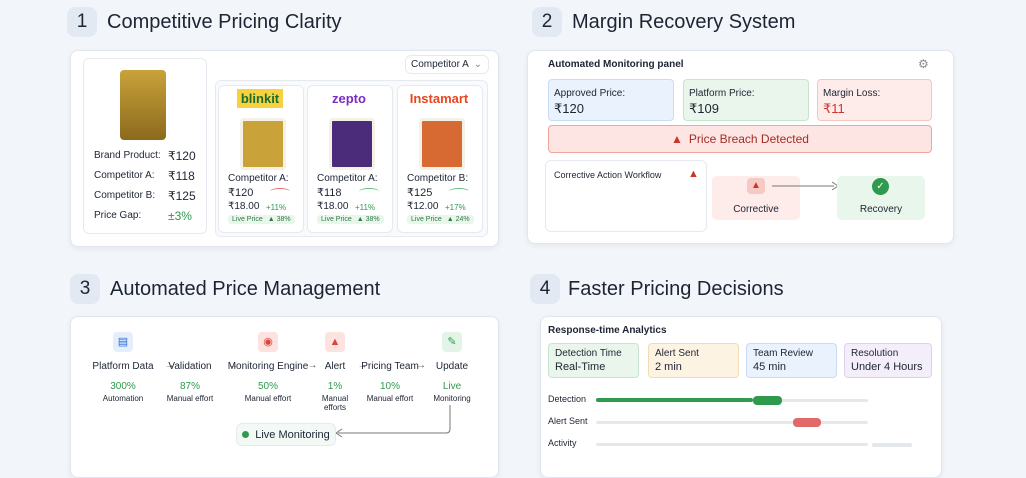 This screenshot has width=1026, height=478. Describe the element at coordinates (182, 156) in the screenshot. I see `row-value: ₹120` at that location.